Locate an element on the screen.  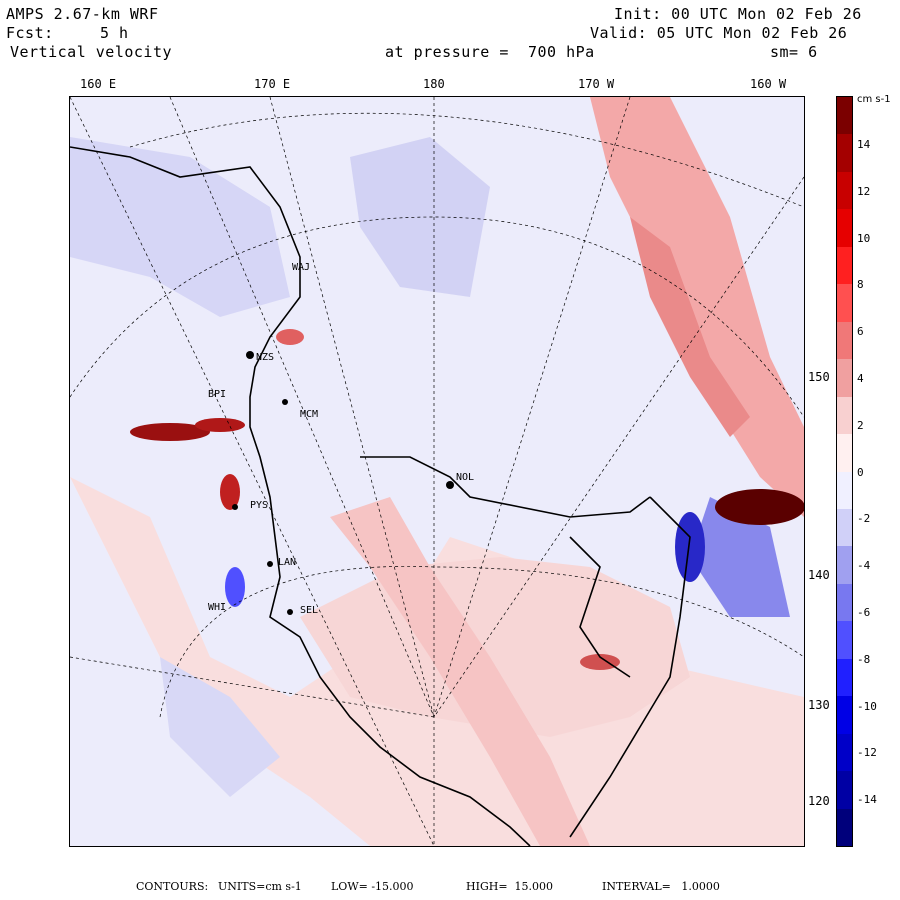
updraft-diagonal is located at coordinates (460, 671).